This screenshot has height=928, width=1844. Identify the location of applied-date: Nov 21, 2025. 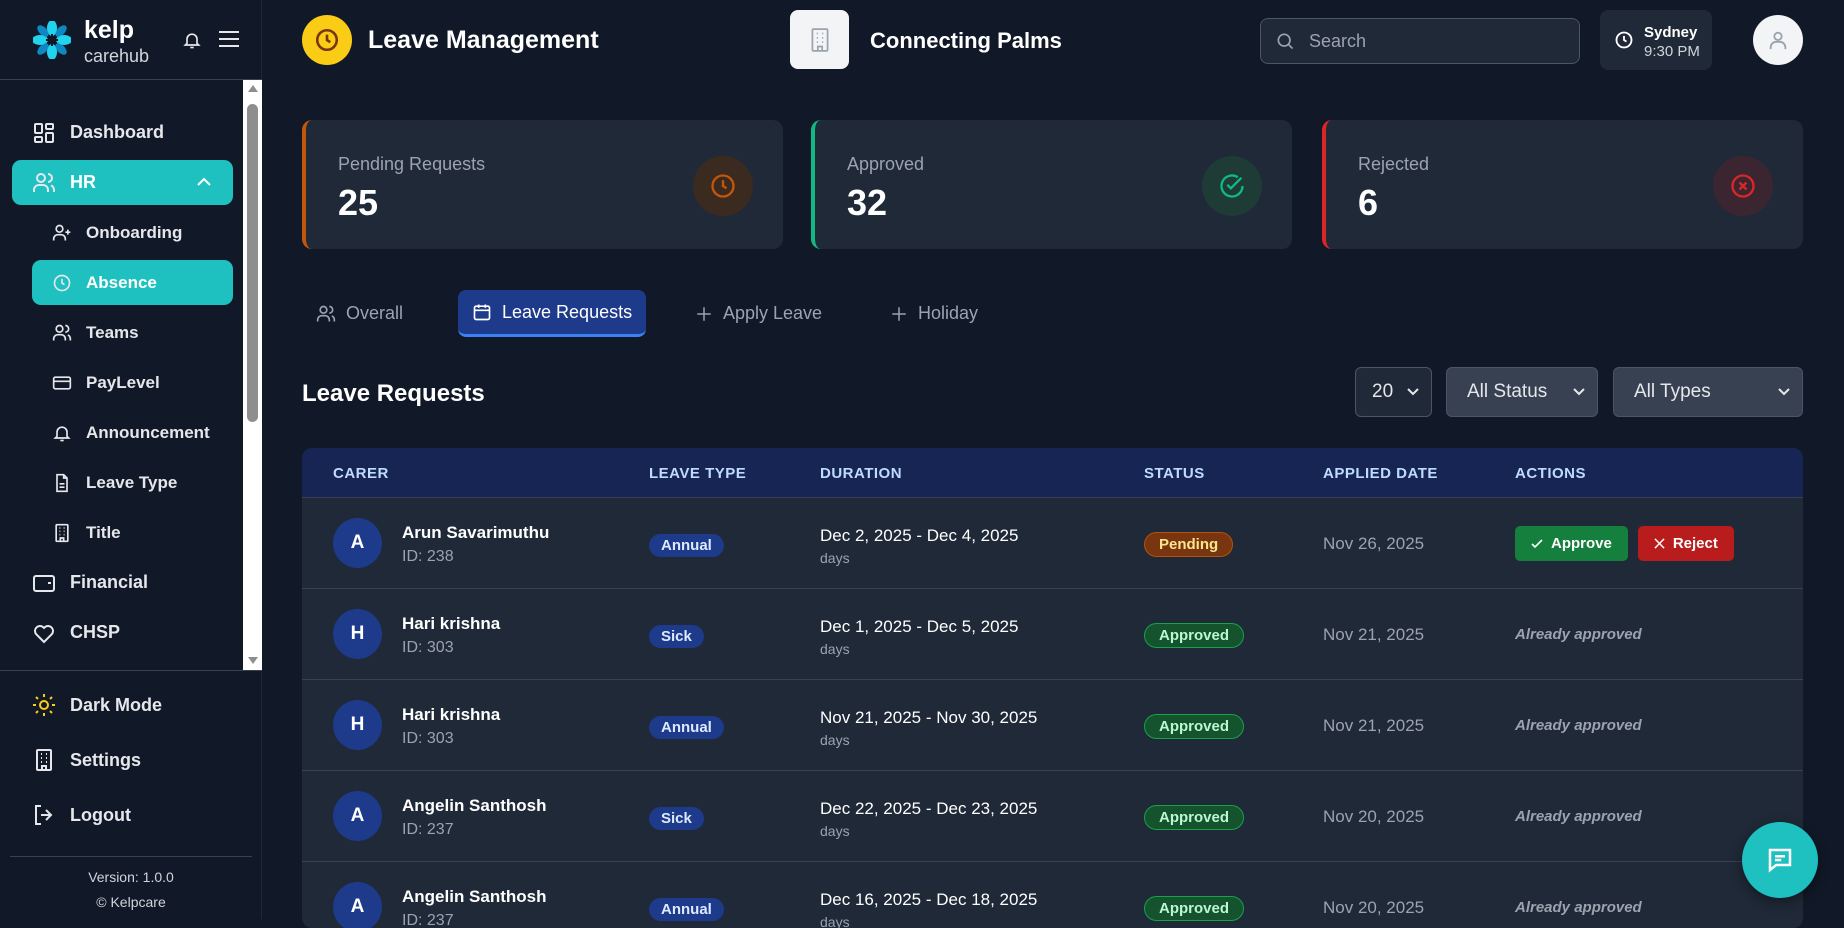
(1374, 634).